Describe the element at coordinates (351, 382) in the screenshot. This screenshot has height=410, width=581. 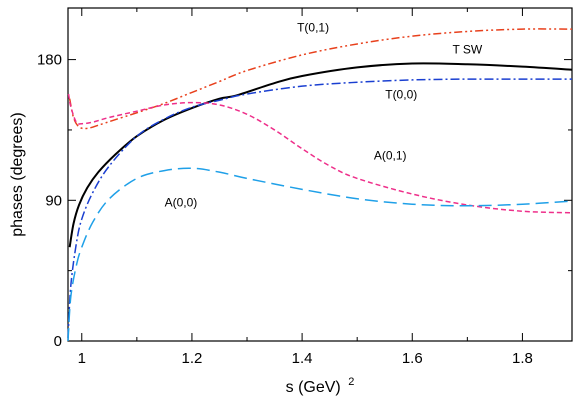
I see `x-axis-title-superscript: 2` at that location.